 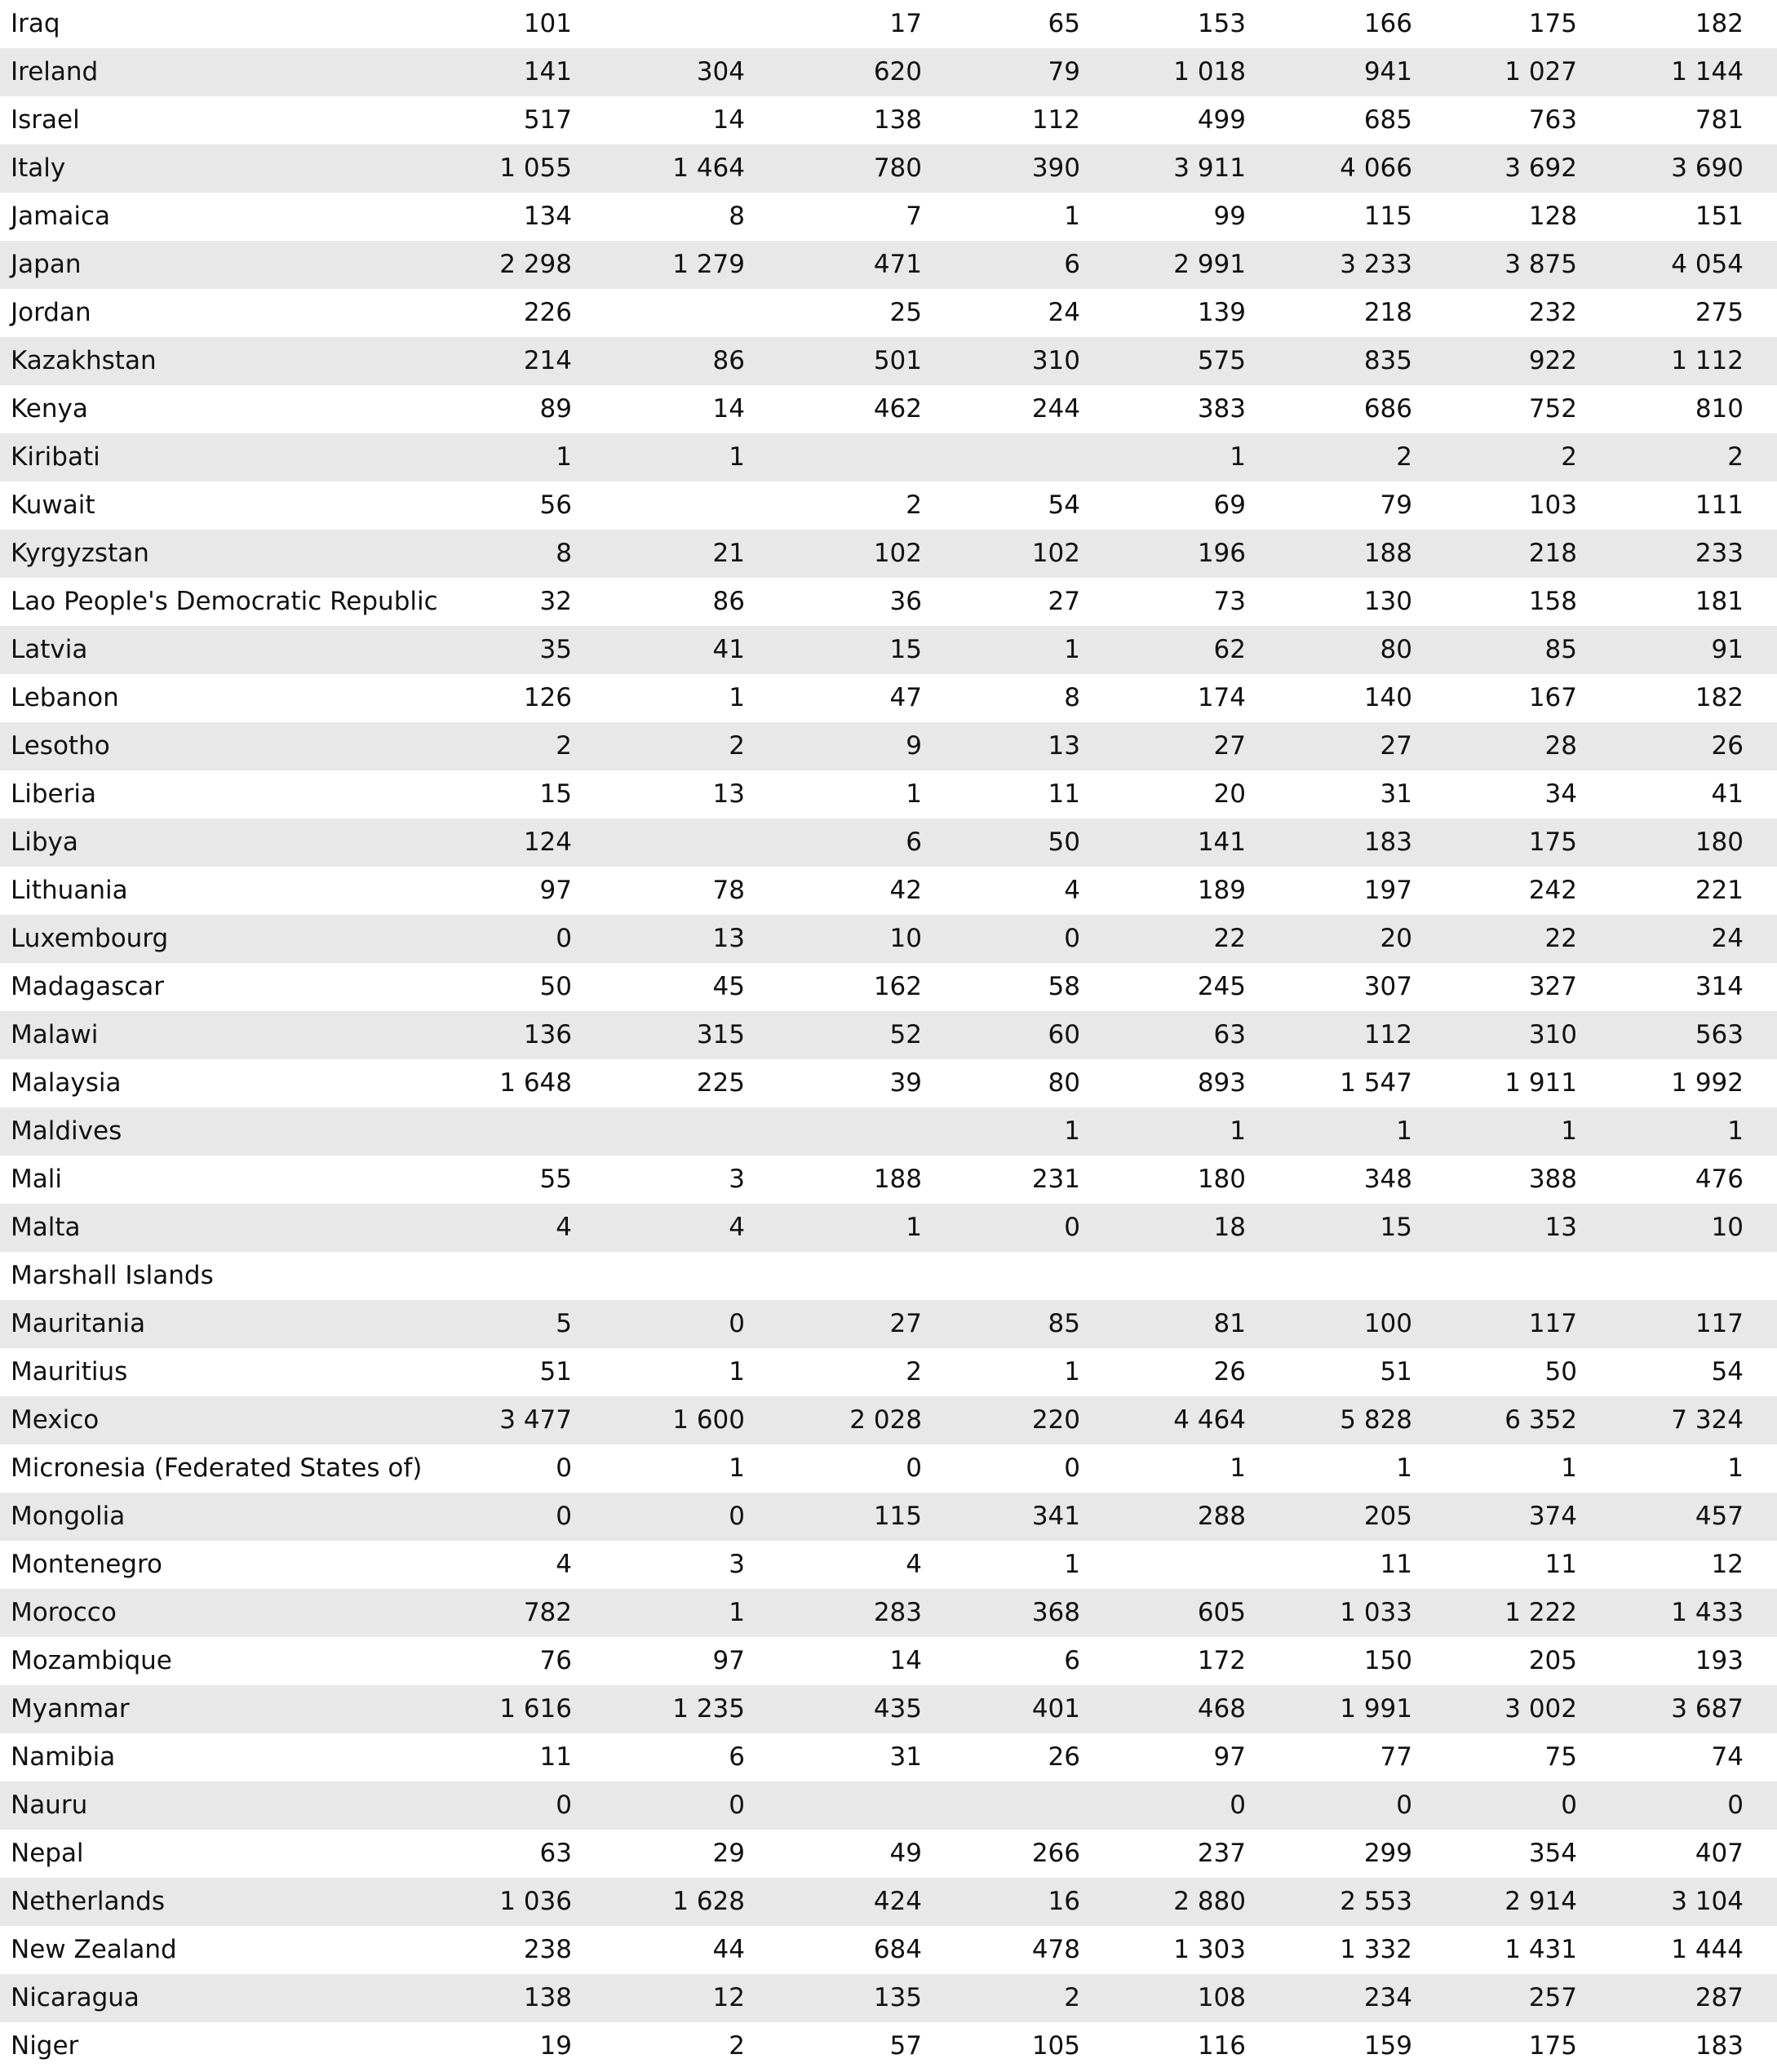 I want to click on country-name: Libya, so click(x=45, y=842).